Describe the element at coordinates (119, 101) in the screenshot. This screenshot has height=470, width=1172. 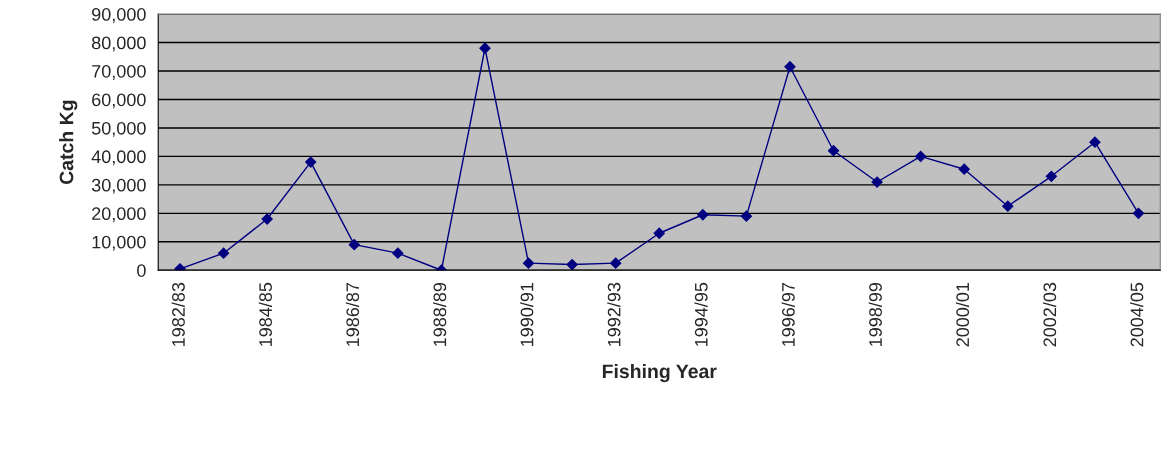
I see `y-tick-label: 60,000` at that location.